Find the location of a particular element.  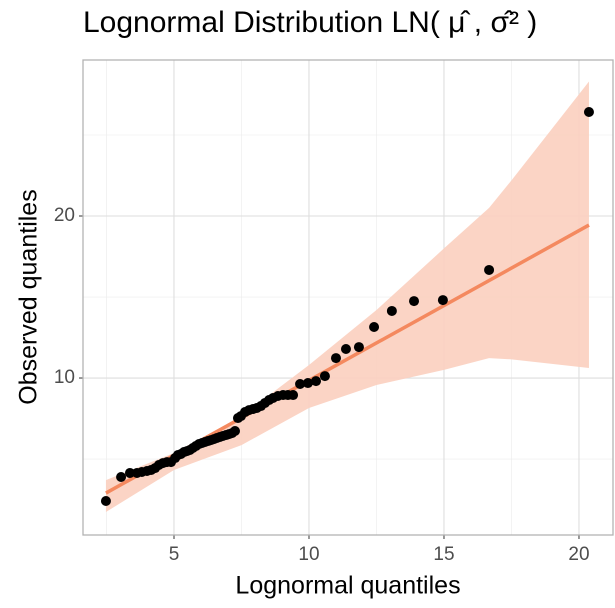

x-tick-label: 15 is located at coordinates (443, 554).